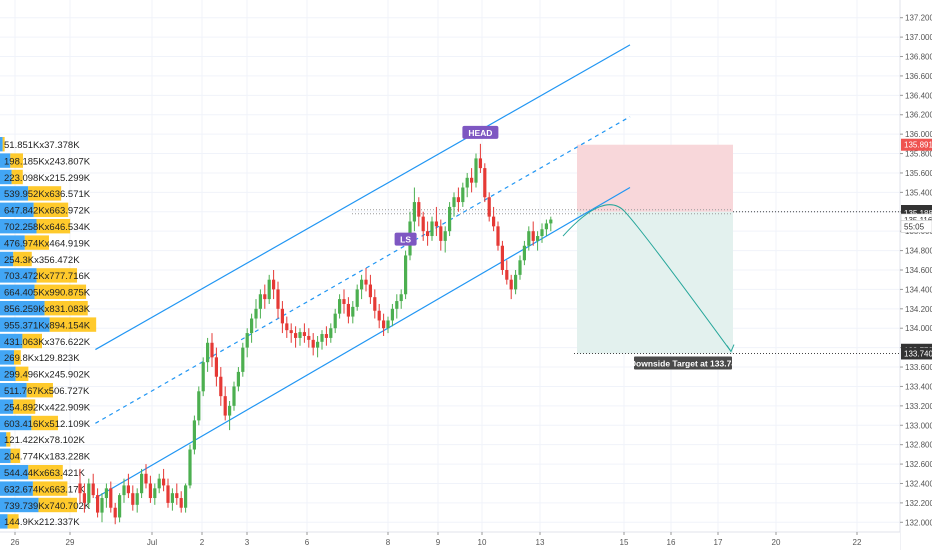 Image resolution: width=932 pixels, height=550 pixels. What do you see at coordinates (624, 542) in the screenshot?
I see `time-tick-label: 15` at bounding box center [624, 542].